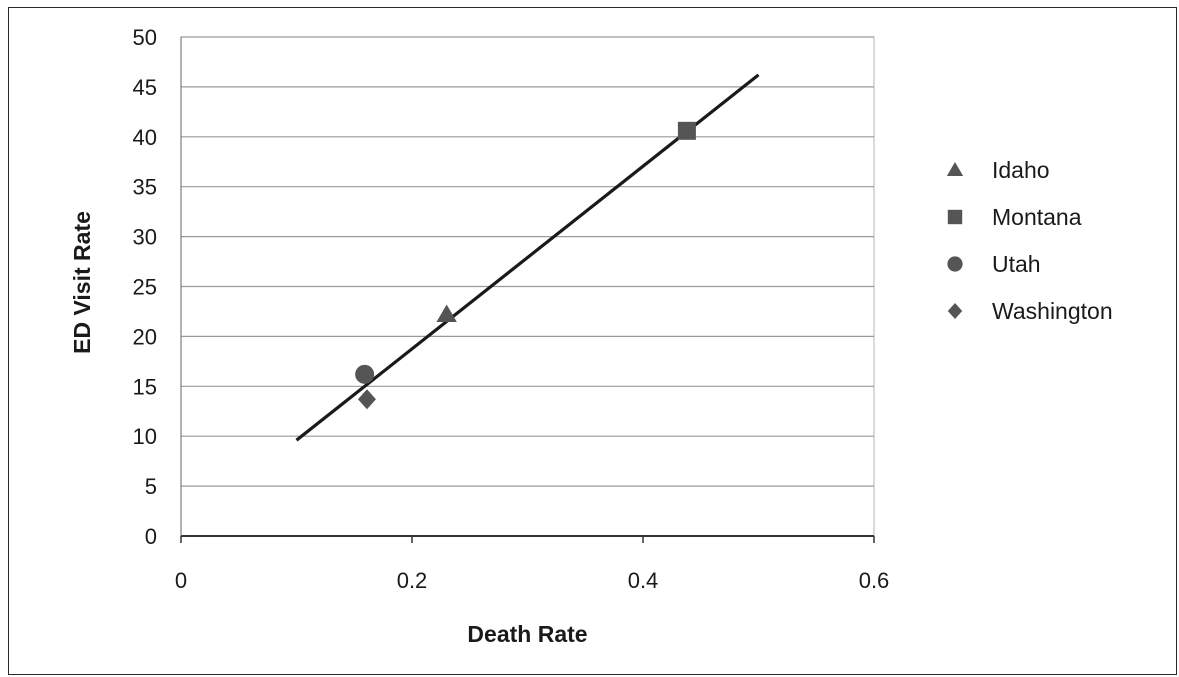 This screenshot has height=677, width=1179. What do you see at coordinates (1021, 170) in the screenshot?
I see `legend-label-idaho: Idaho` at bounding box center [1021, 170].